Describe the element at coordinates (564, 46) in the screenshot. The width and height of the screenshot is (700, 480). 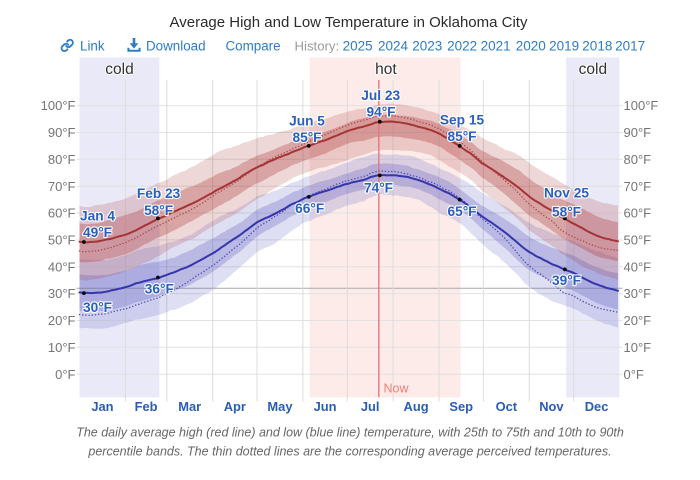
I see `svg-text: 2019` at that location.